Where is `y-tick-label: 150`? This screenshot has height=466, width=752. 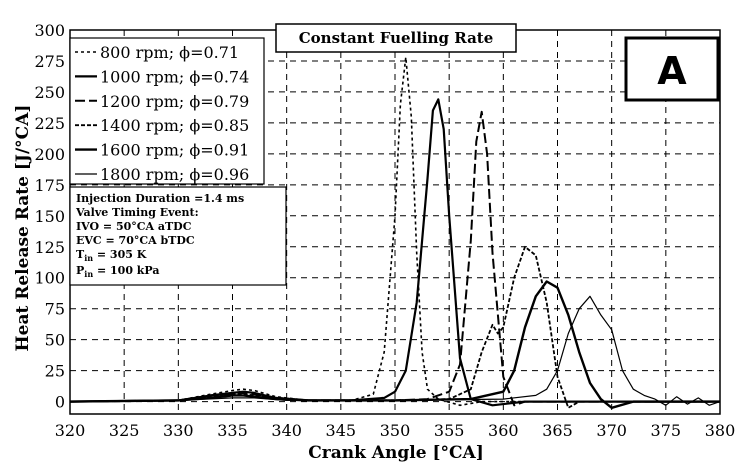
y-tick-label: 150 is located at coordinates (49, 216).